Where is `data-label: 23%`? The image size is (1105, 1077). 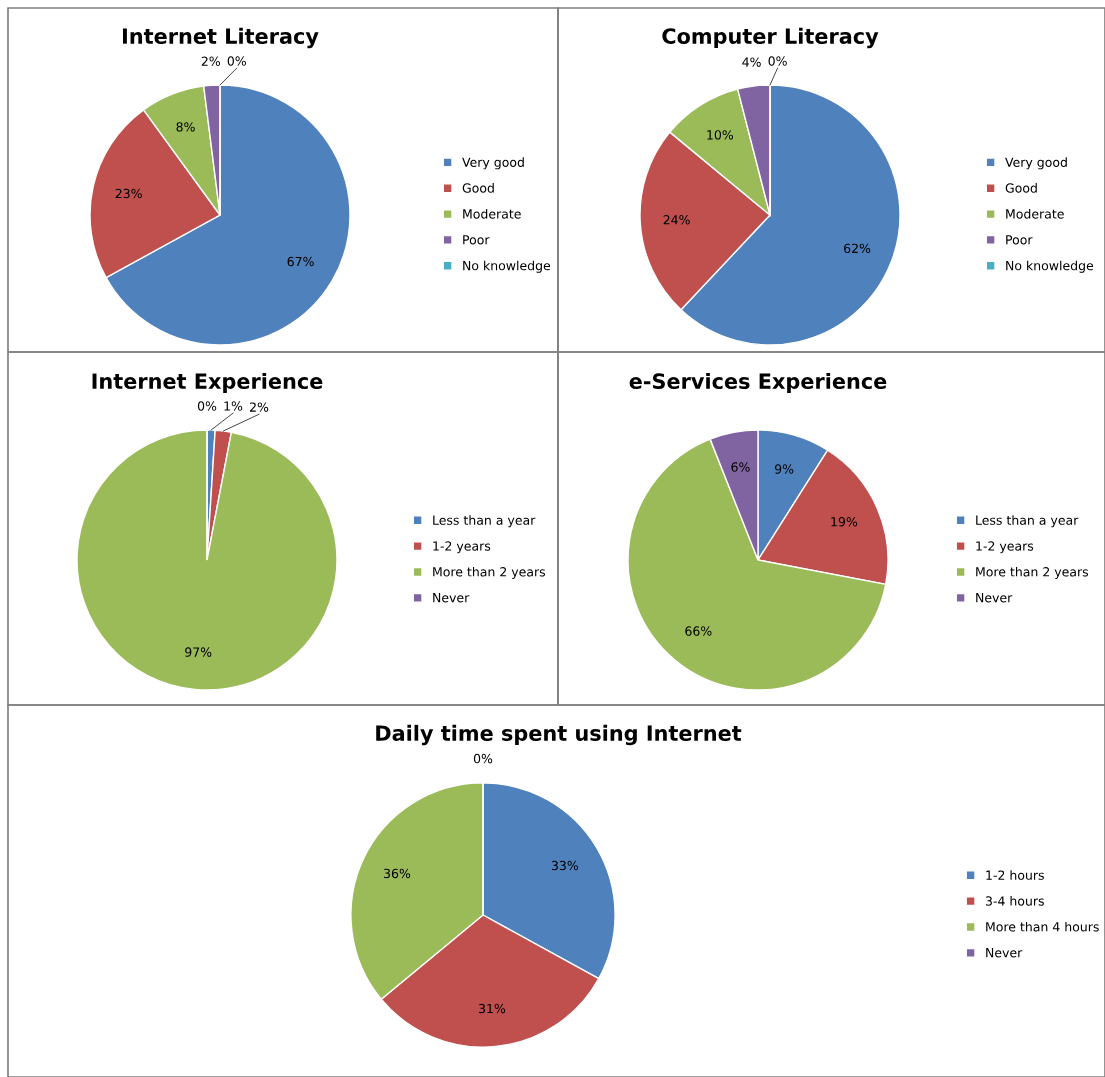 data-label: 23% is located at coordinates (128, 193).